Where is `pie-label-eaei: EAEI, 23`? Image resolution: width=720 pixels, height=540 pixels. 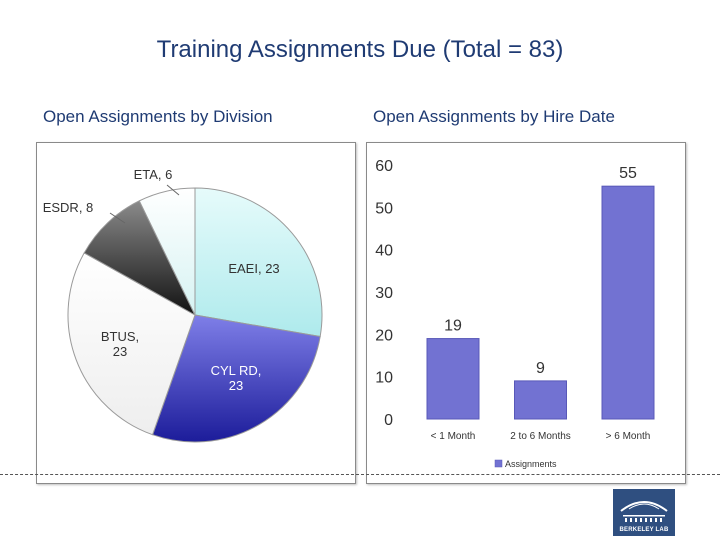 pie-label-eaei: EAEI, 23 is located at coordinates (253, 268).